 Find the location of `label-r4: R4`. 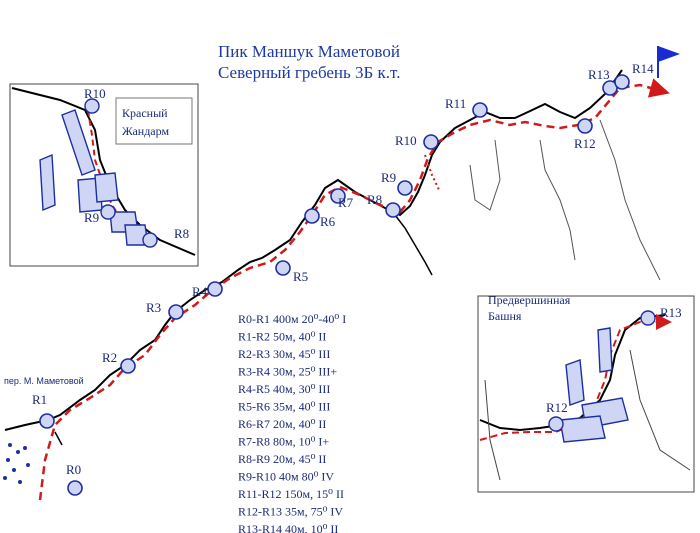

label-r4: R4 is located at coordinates (200, 291).